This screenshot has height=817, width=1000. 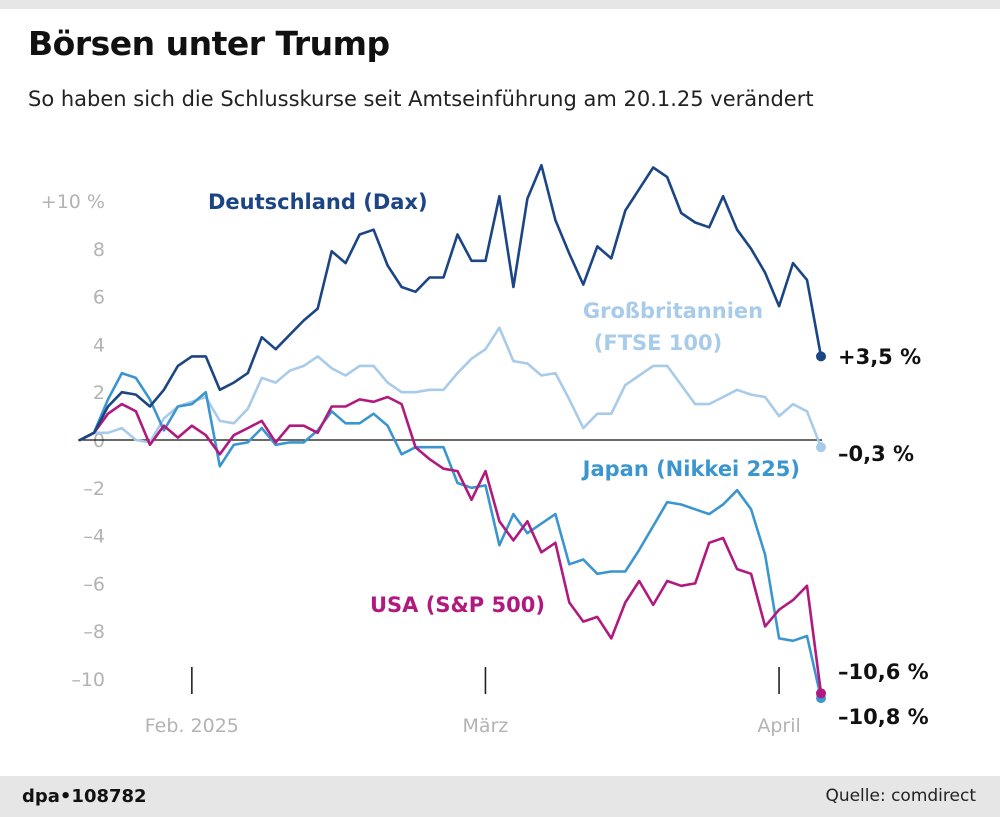 What do you see at coordinates (821, 356) in the screenshot?
I see `end-marker-dax` at bounding box center [821, 356].